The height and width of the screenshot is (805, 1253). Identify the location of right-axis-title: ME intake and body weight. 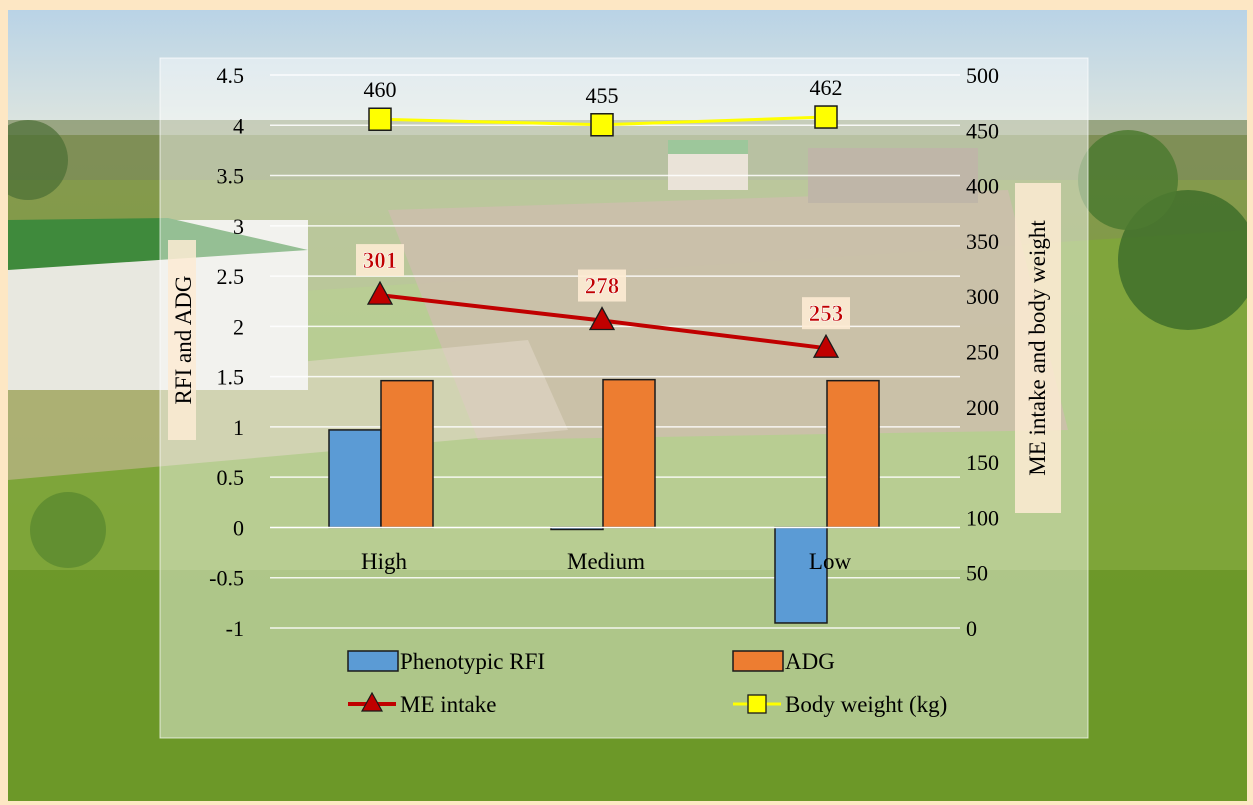
(1038, 348).